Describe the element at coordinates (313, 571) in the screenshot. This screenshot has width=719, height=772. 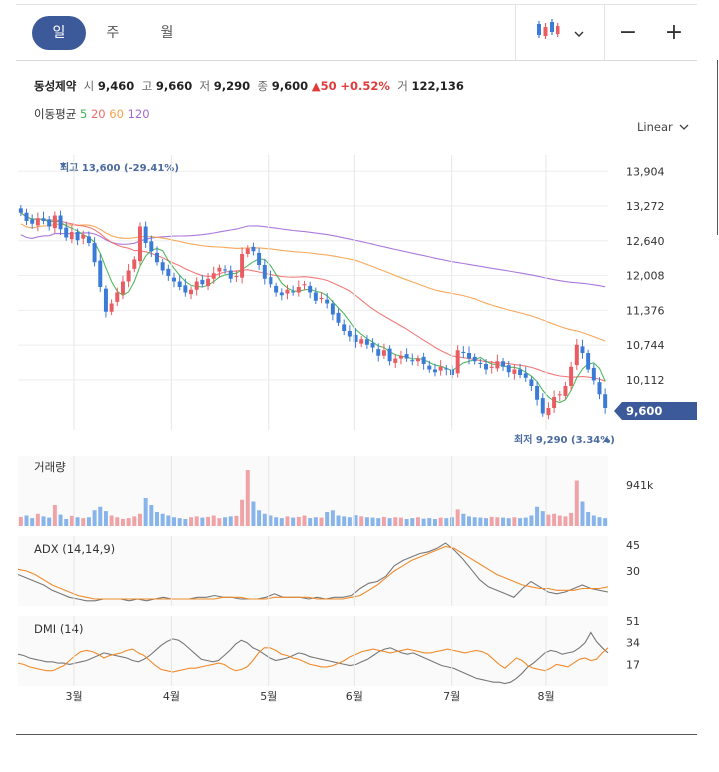
I see `adx-panel-bg` at that location.